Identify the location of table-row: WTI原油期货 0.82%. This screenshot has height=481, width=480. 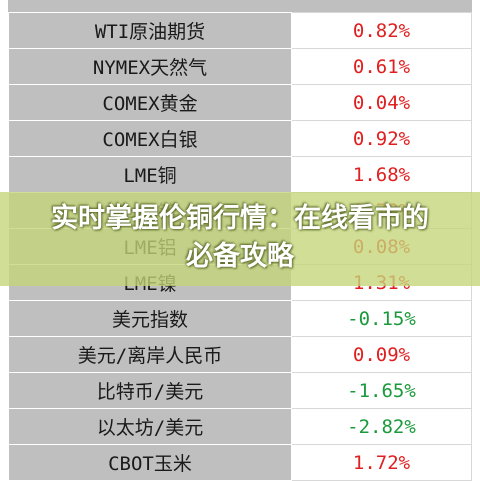
(240, 30).